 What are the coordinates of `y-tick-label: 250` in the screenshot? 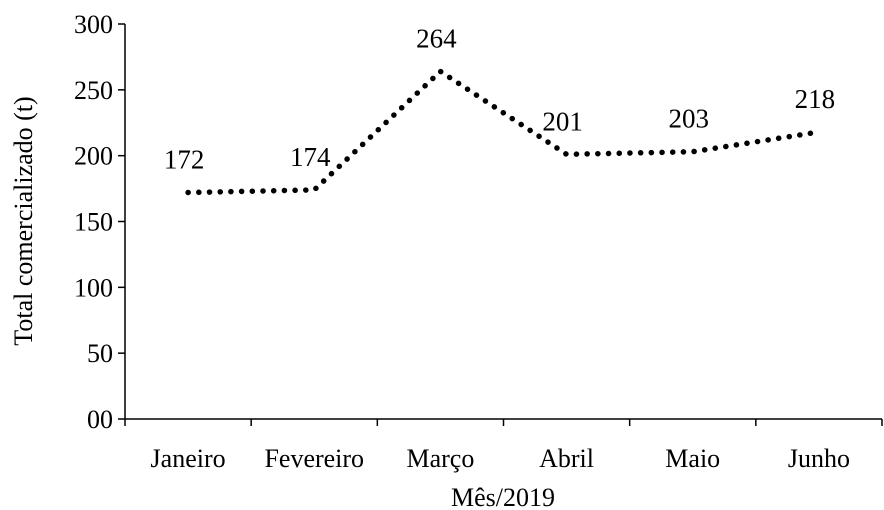 It's located at (93, 90).